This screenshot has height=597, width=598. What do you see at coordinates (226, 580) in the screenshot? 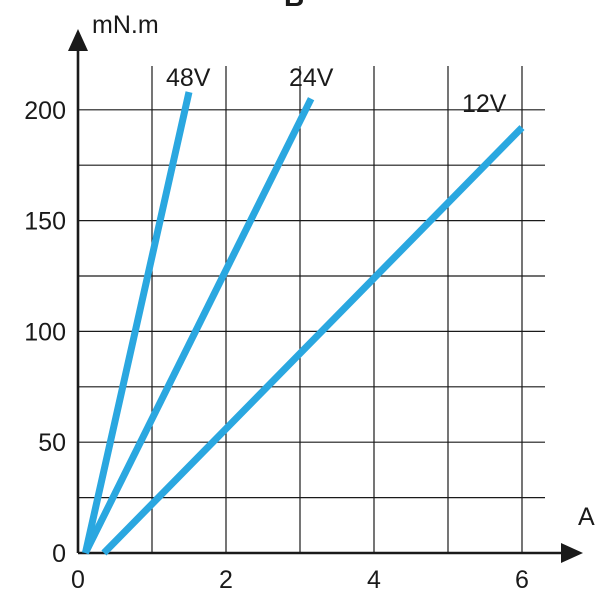
I see `x-tick-label: 2` at bounding box center [226, 580].